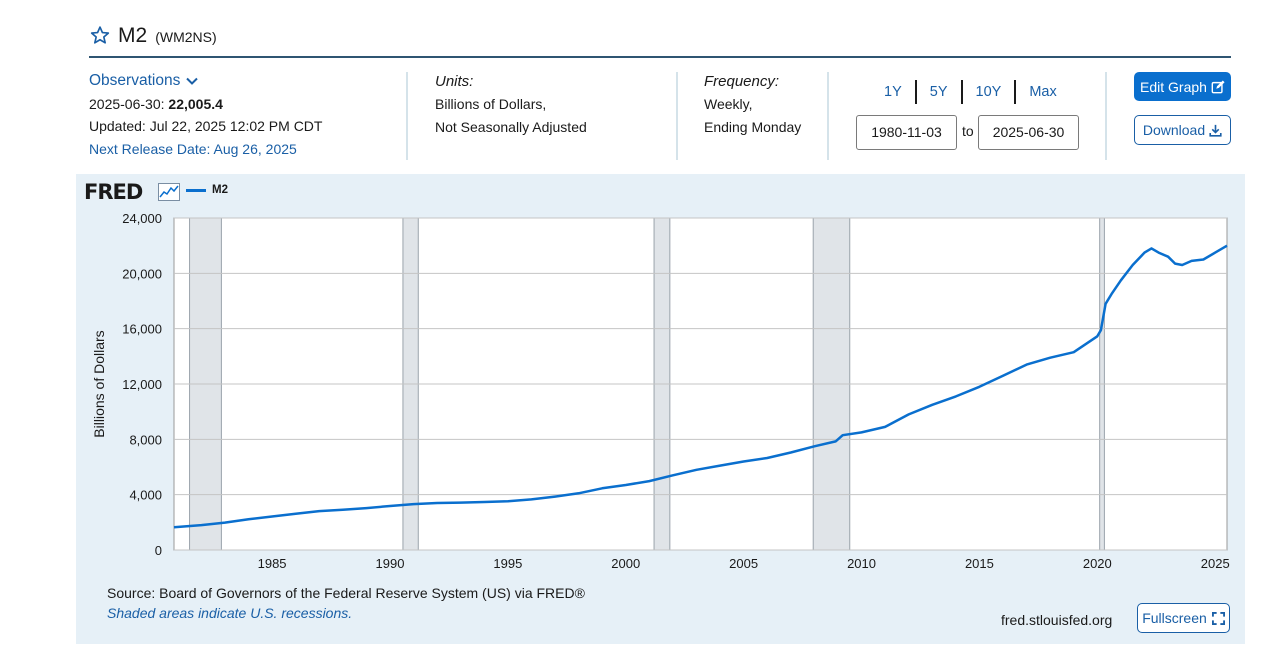 This screenshot has width=1280, height=649. I want to click on frequency-label: Frequency:, so click(742, 81).